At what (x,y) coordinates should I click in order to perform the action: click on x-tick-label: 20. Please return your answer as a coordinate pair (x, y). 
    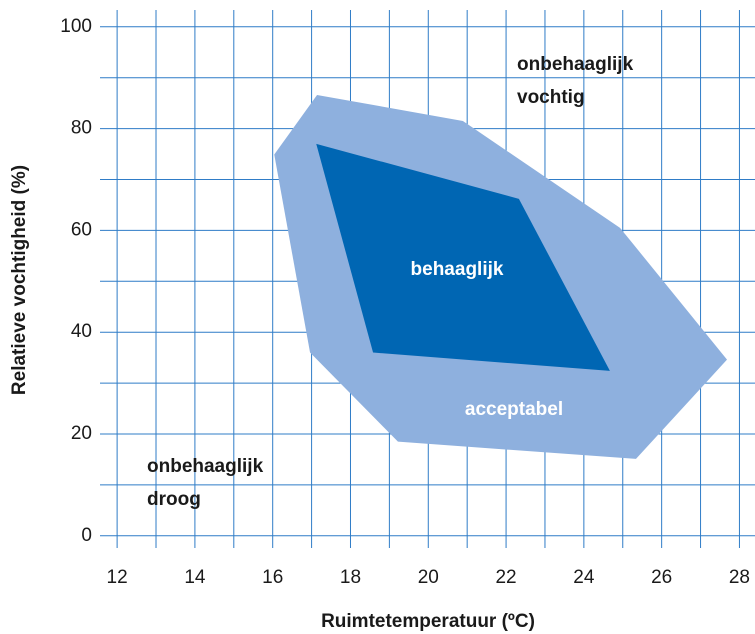
    Looking at the image, I should click on (428, 577).